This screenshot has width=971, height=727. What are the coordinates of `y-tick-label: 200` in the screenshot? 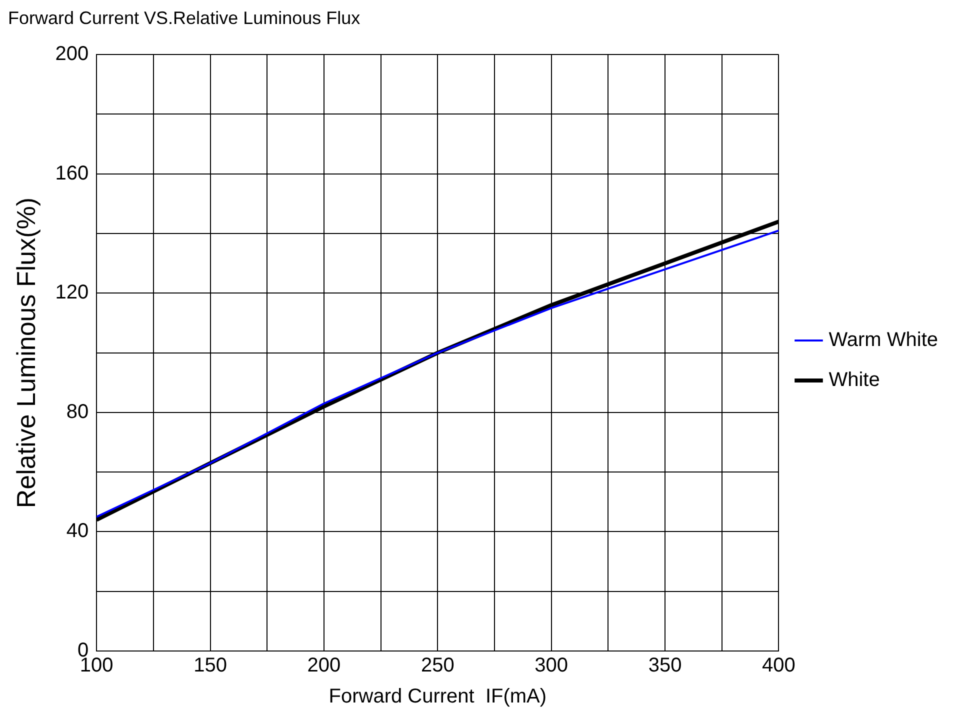 It's located at (72, 54).